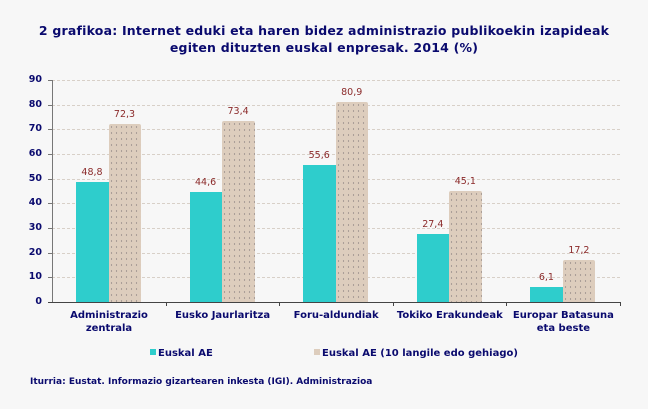 The width and height of the screenshot is (648, 409). Describe the element at coordinates (465, 181) in the screenshot. I see `value-label: 45,1` at that location.